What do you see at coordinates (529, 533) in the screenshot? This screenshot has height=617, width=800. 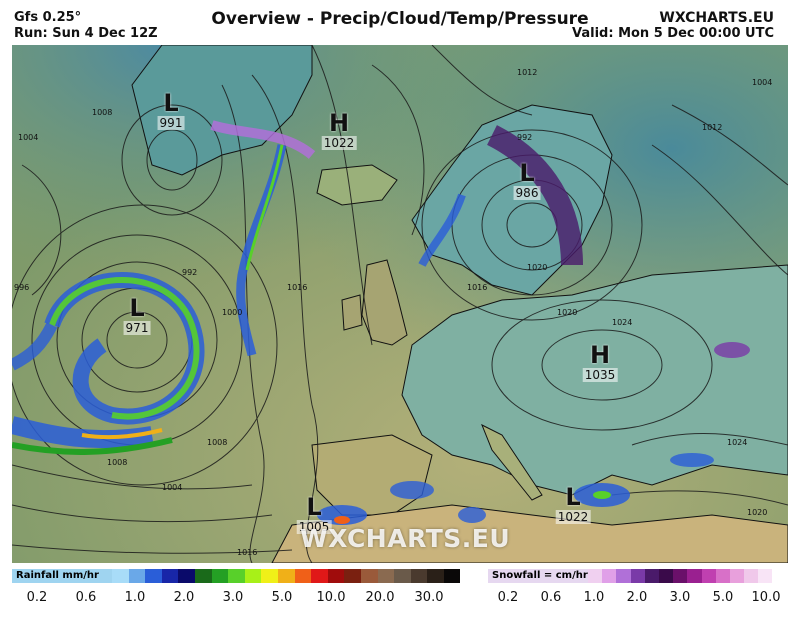 I see `north-africa-land` at bounding box center [529, 533].